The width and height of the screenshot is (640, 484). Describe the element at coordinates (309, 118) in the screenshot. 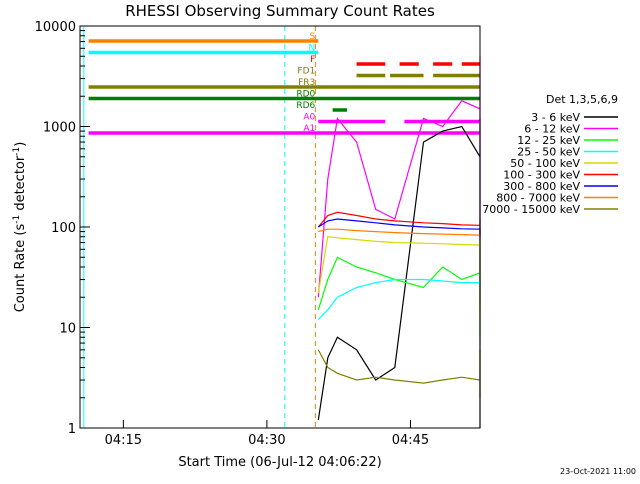

I see `flag-label-a0: A0` at that location.